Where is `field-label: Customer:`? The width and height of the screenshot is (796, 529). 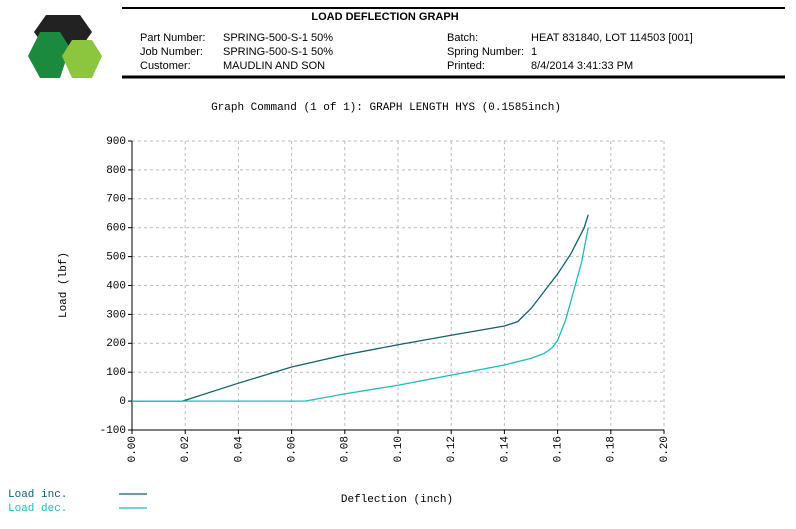
field-label: Customer: is located at coordinates (165, 66).